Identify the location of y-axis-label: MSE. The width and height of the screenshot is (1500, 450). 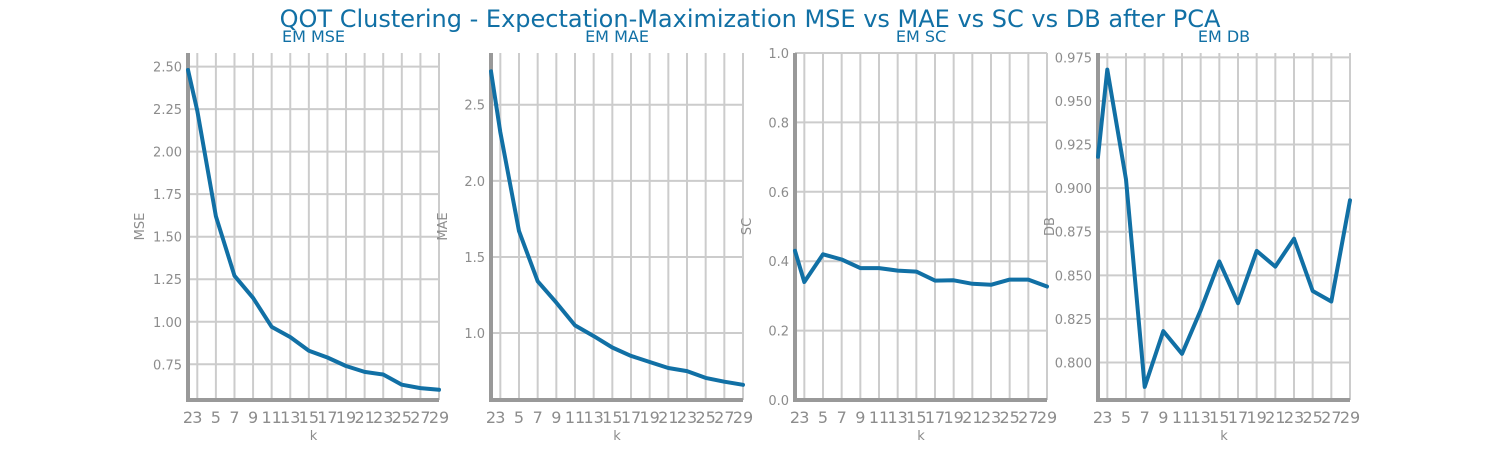
(140, 227).